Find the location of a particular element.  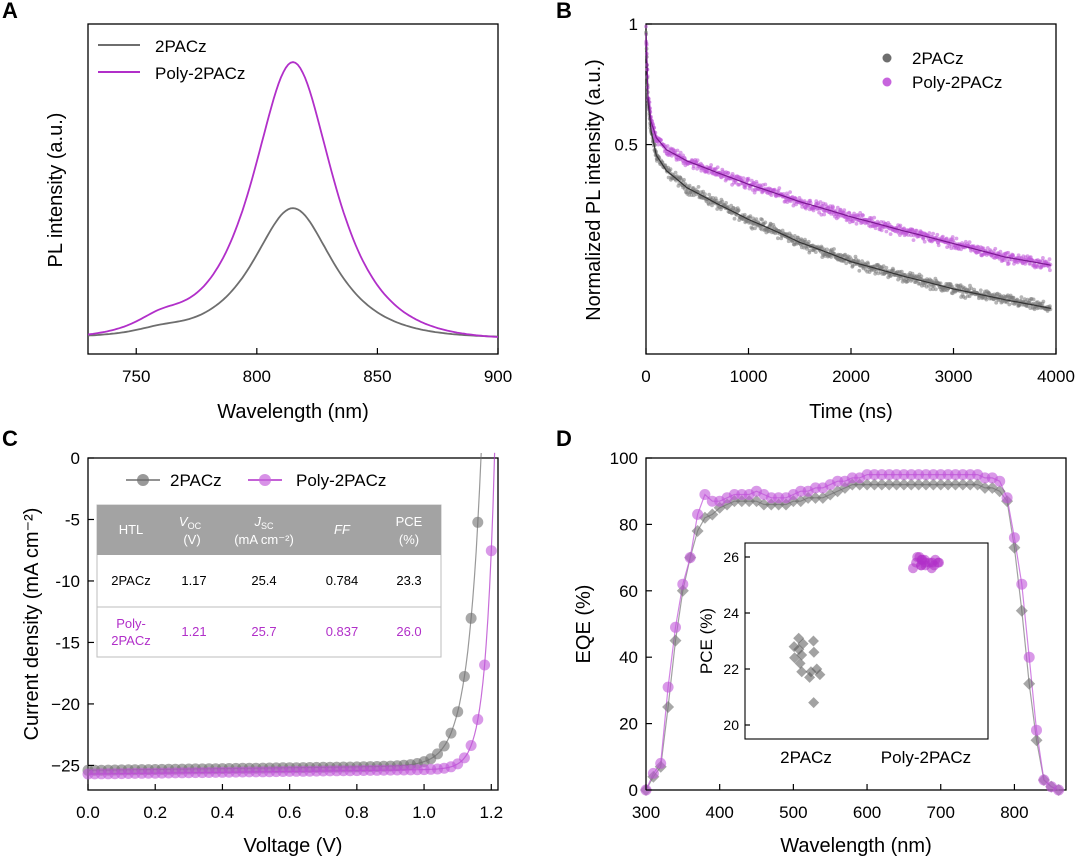

y-axis-label-b: Normalized PL intensity (a.u.) is located at coordinates (594, 190).